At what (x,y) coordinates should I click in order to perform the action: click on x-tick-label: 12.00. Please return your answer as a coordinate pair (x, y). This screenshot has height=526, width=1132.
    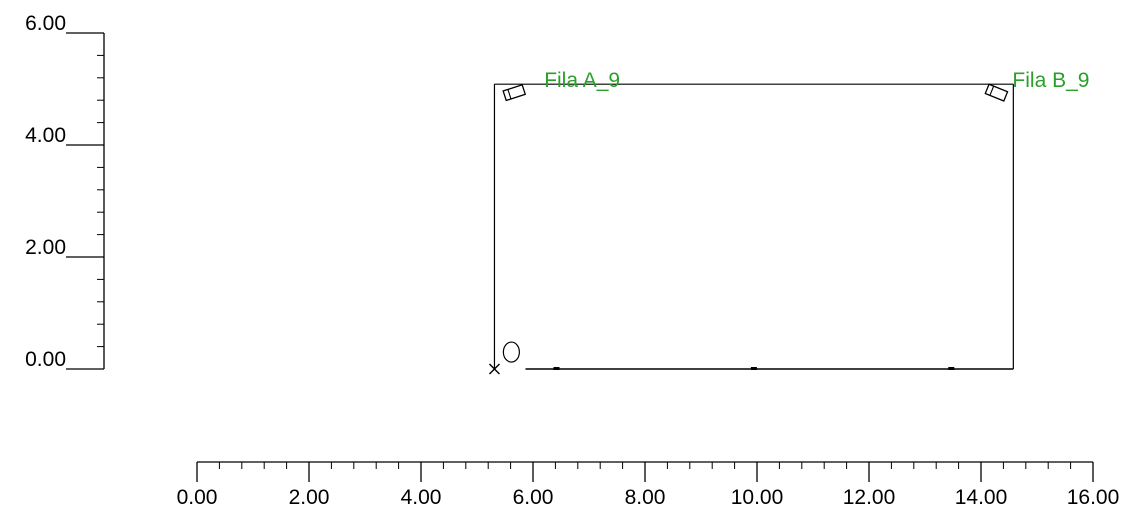
    Looking at the image, I should click on (869, 497).